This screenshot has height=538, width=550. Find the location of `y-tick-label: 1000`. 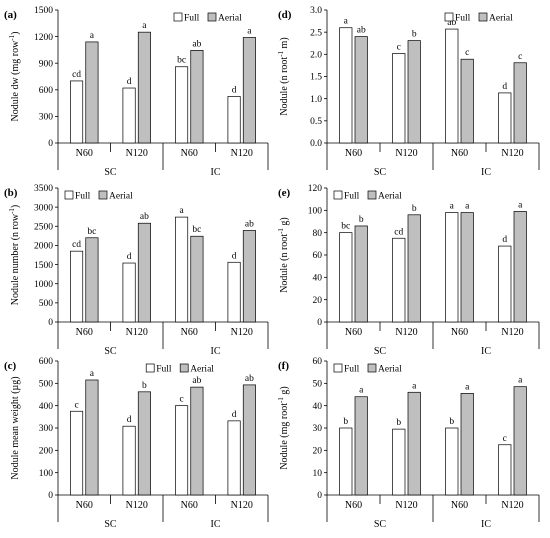

y-tick-label: 1000 is located at coordinates (43, 285).